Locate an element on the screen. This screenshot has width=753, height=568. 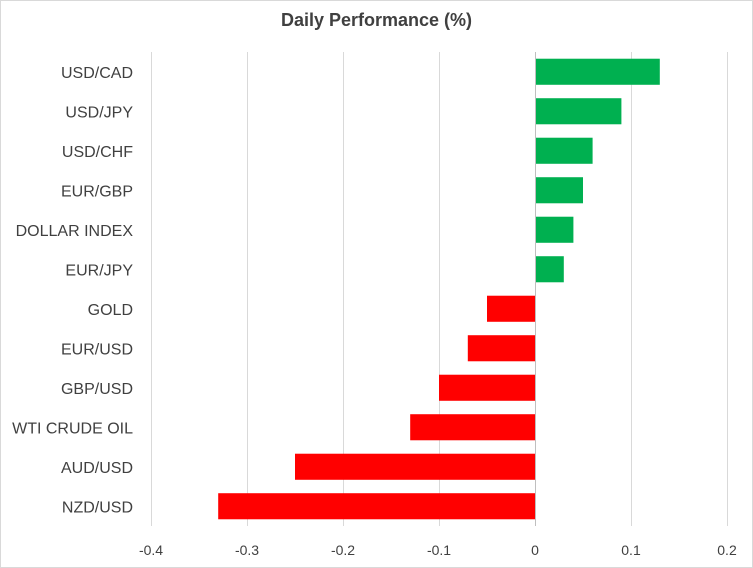
bar-gbp-usd is located at coordinates (487, 387).